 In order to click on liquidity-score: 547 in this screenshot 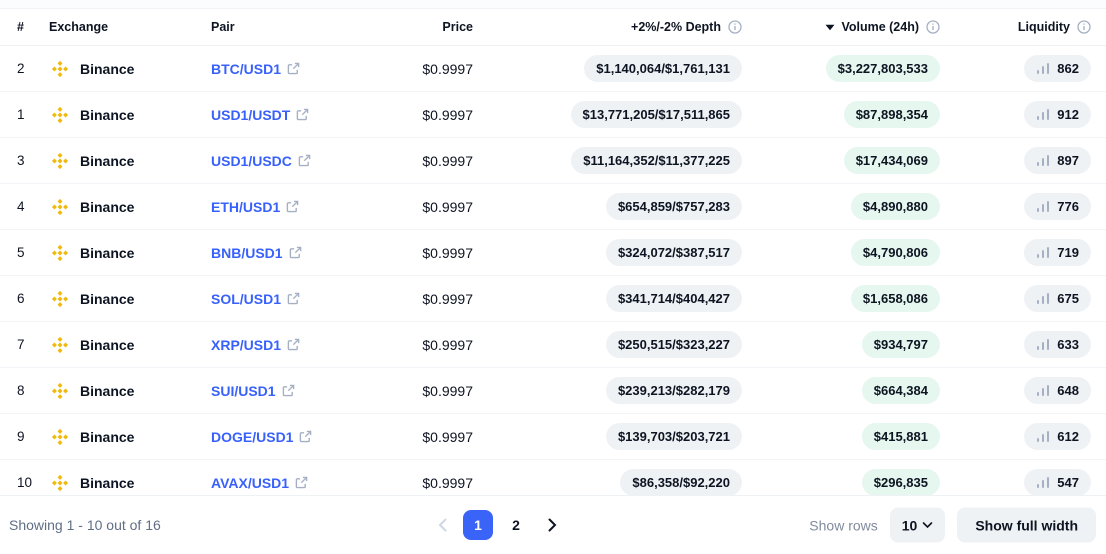, I will do `click(1068, 482)`.